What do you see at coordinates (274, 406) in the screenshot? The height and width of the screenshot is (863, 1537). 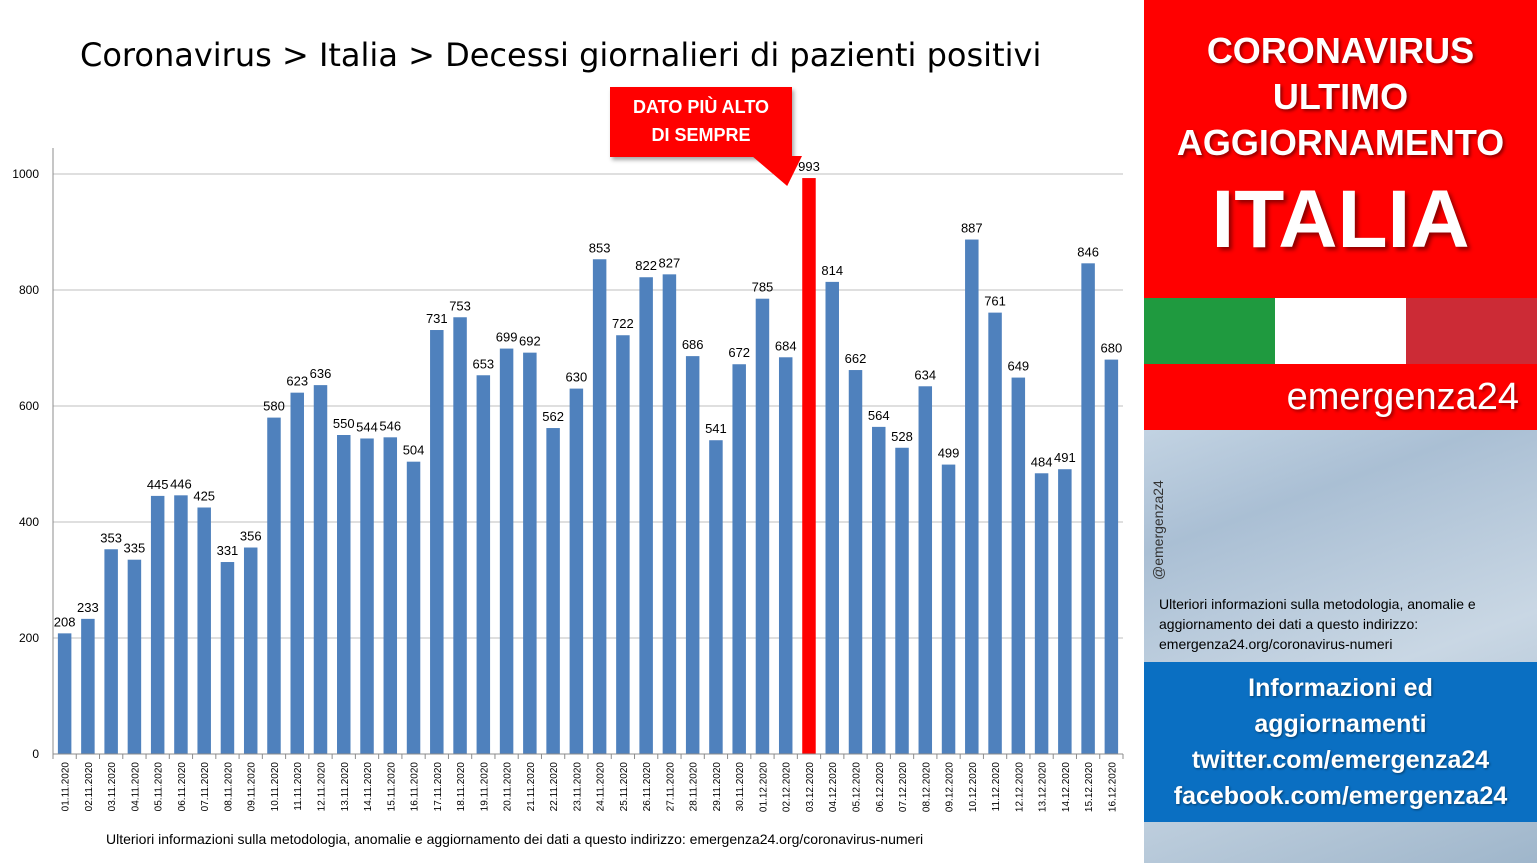 I see `data-label: 580` at bounding box center [274, 406].